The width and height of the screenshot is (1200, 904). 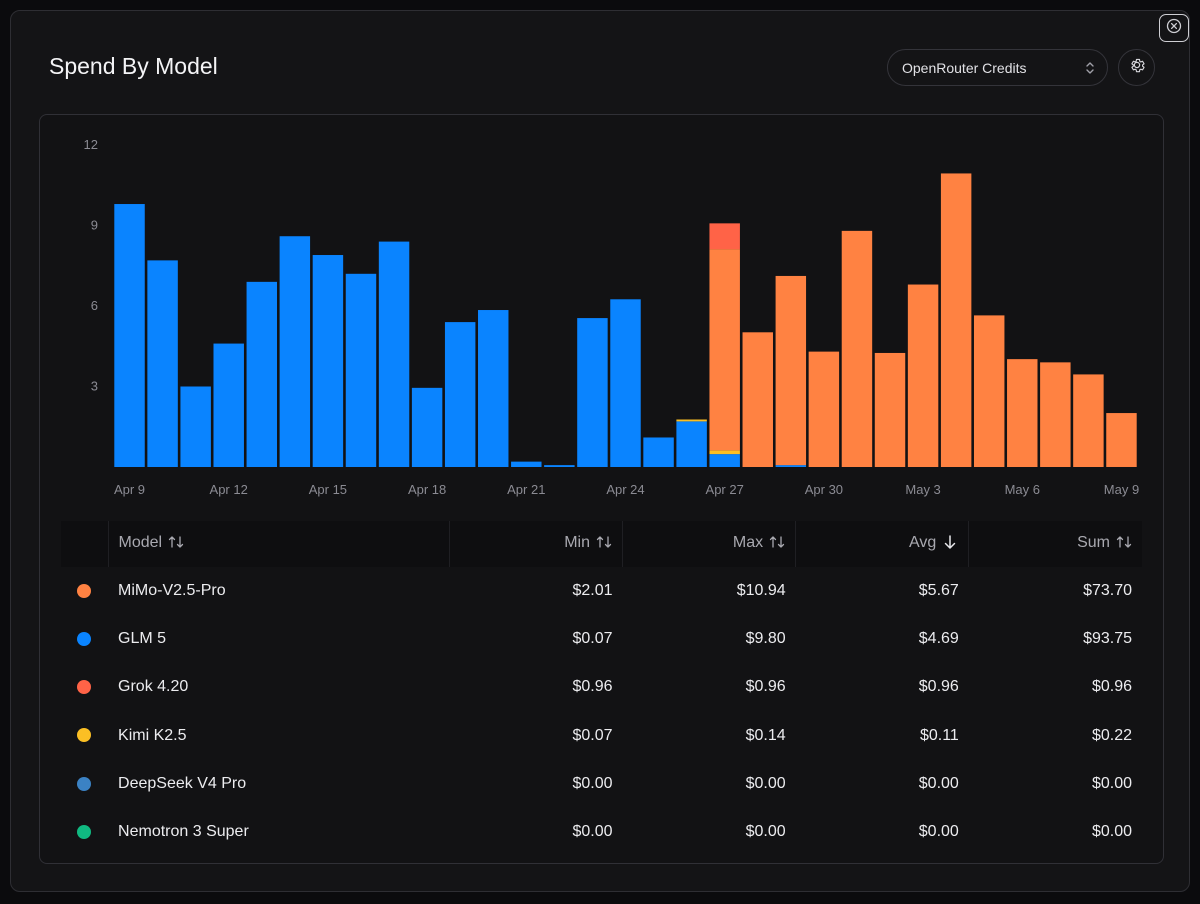 I want to click on table-row: Kimi K2.5 $0.07 $0.14 $0.11 $0.22, so click(x=601, y=736).